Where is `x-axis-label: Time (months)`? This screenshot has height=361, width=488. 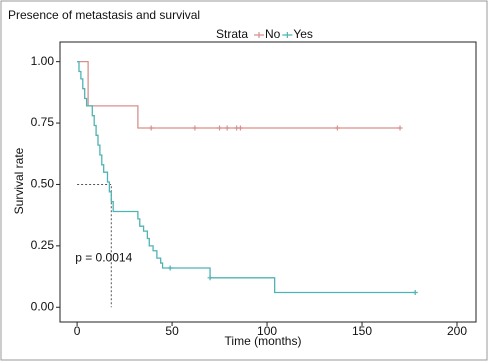 x-axis-label: Time (months) is located at coordinates (263, 341).